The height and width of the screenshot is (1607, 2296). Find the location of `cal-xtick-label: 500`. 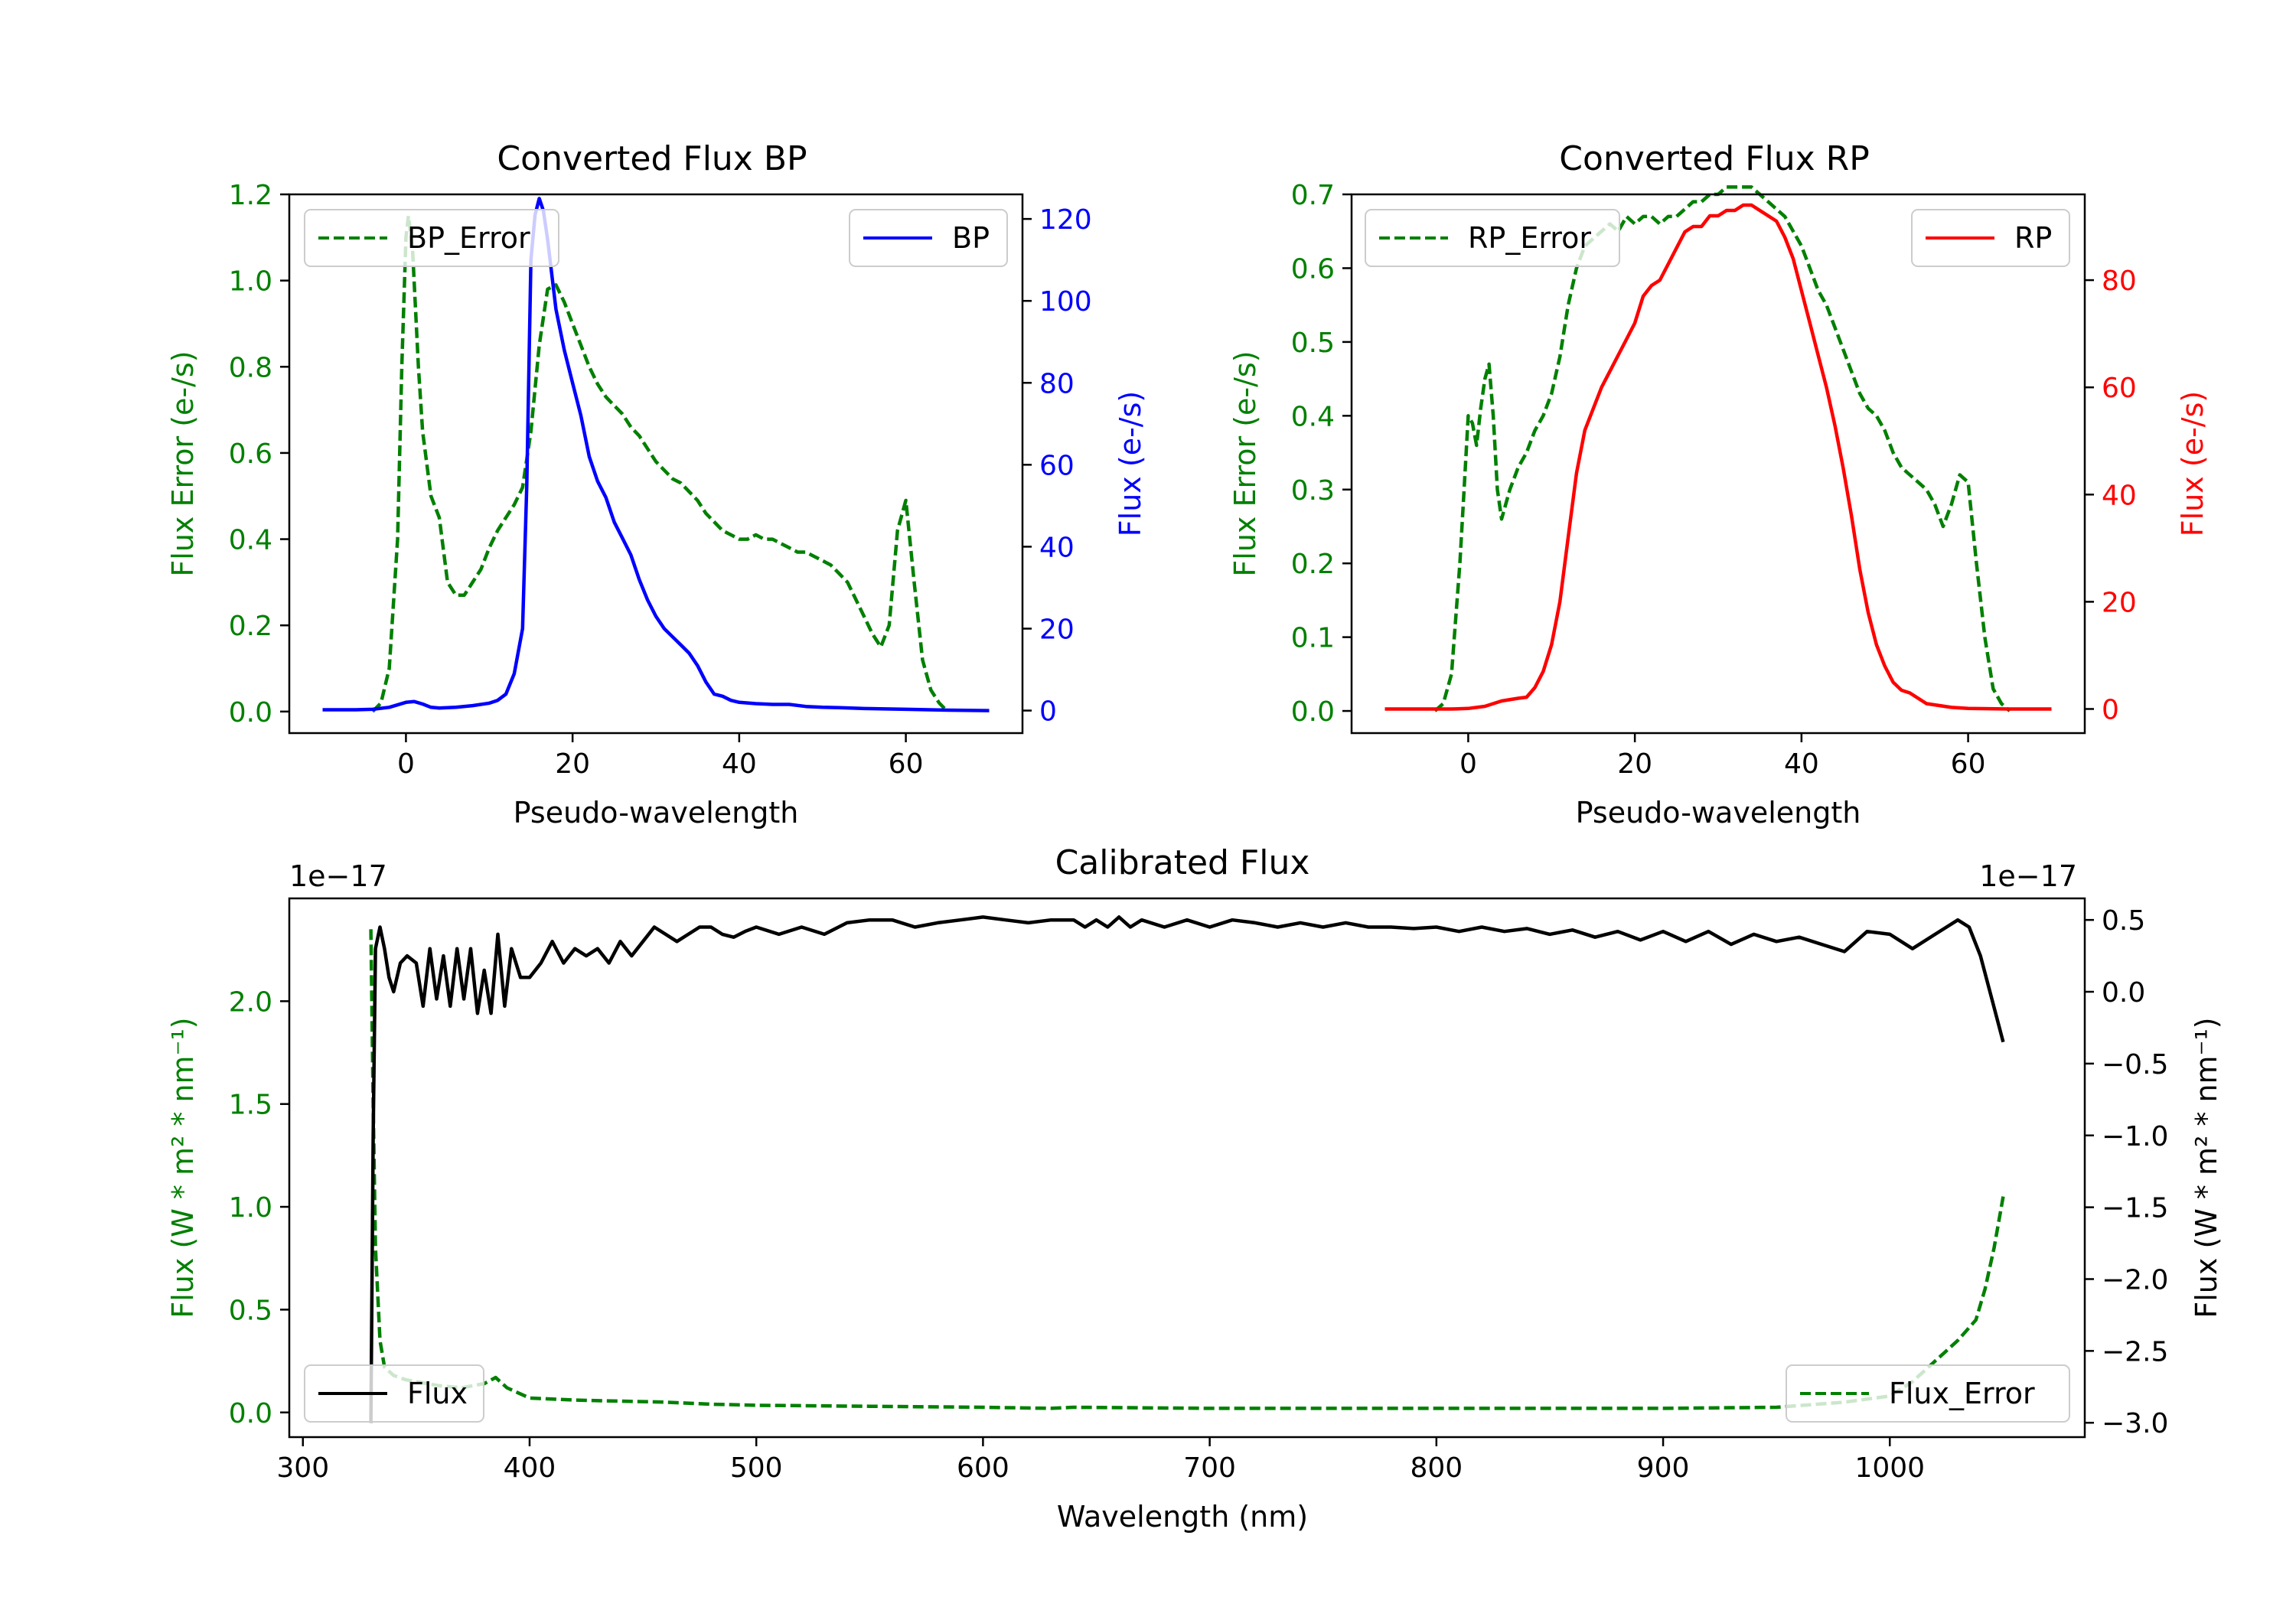

cal-xtick-label: 500 is located at coordinates (756, 1468).